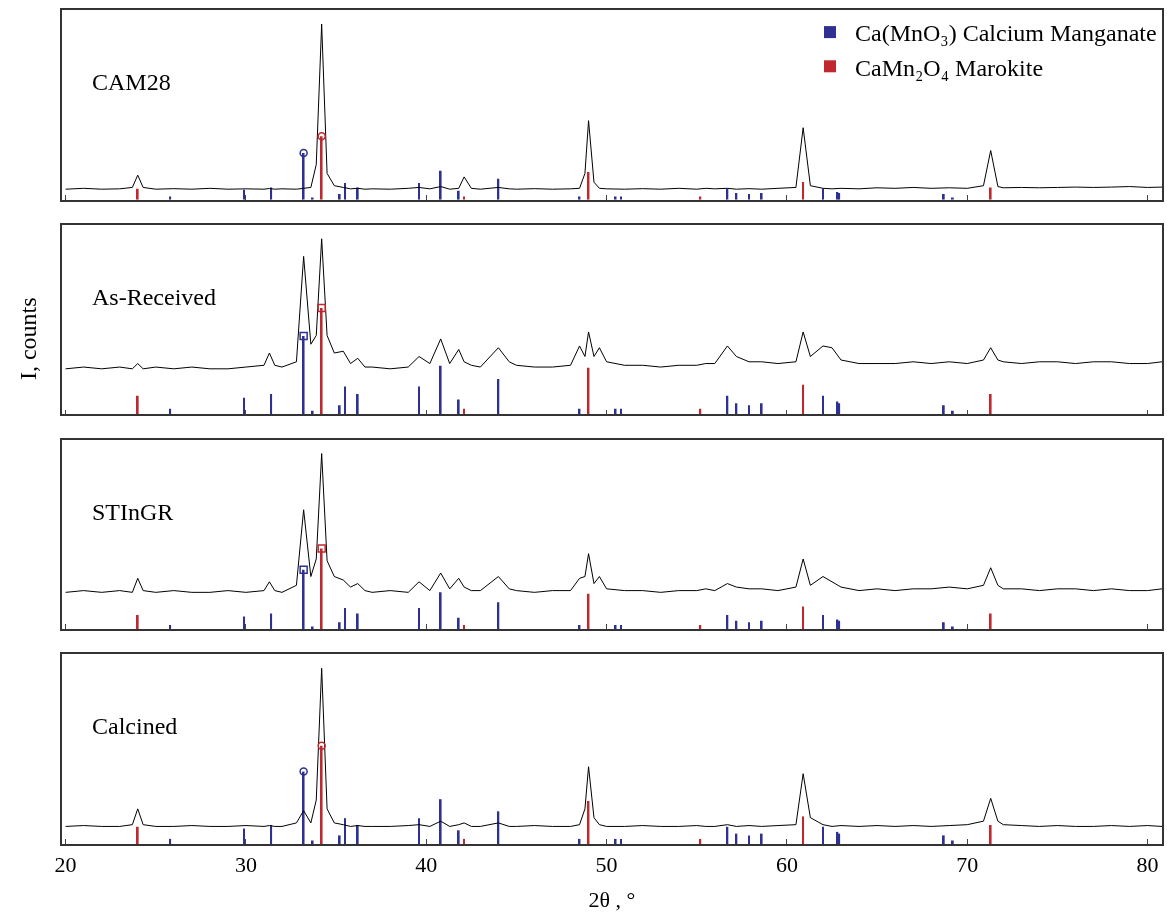  I want to click on x-tick-label: 60, so click(786, 865).